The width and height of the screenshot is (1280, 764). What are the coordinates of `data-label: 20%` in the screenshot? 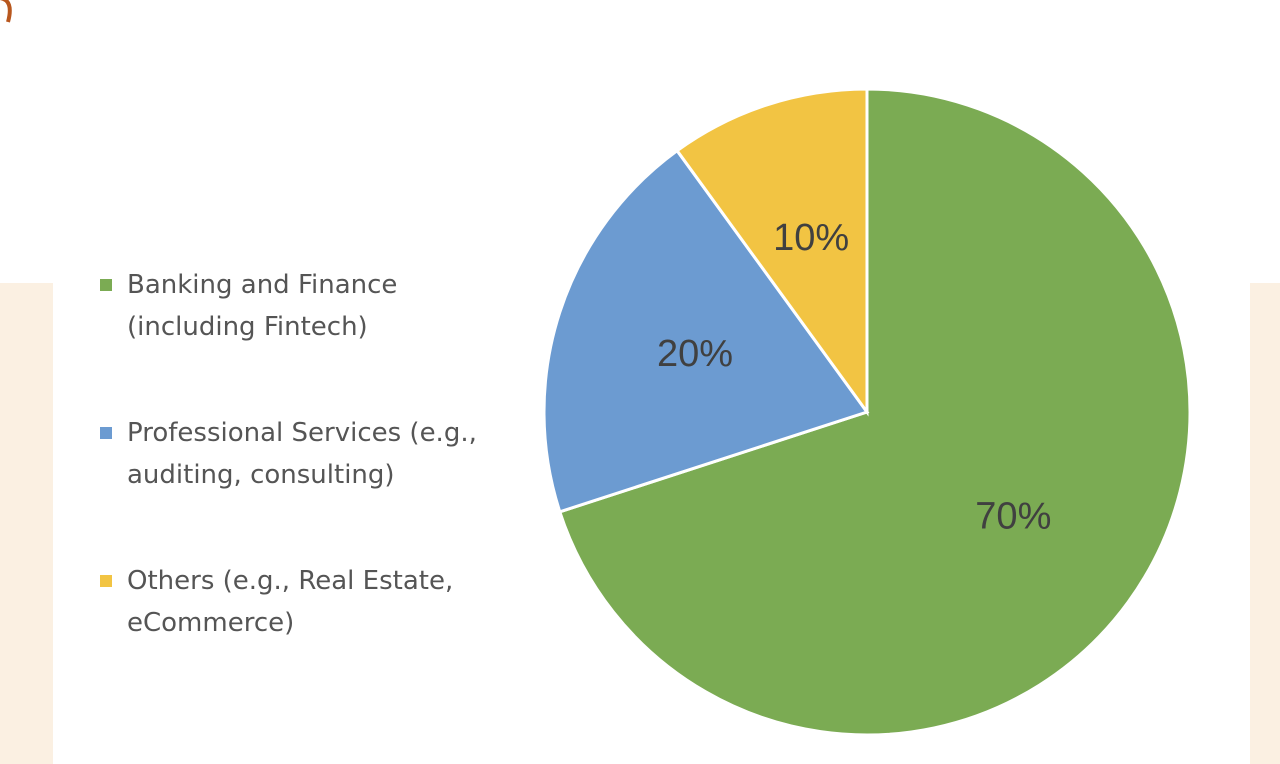 It's located at (695, 354).